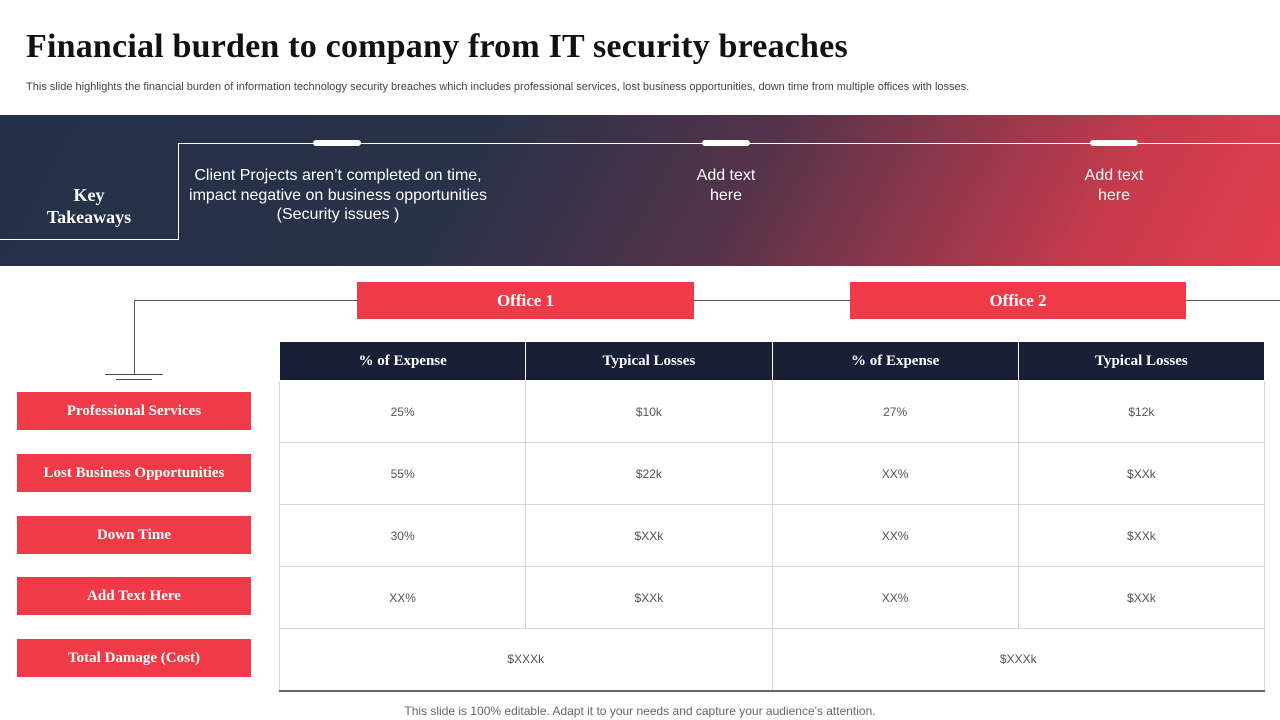 The image size is (1280, 720). What do you see at coordinates (525, 300) in the screenshot?
I see `office-1-header: Office 1` at bounding box center [525, 300].